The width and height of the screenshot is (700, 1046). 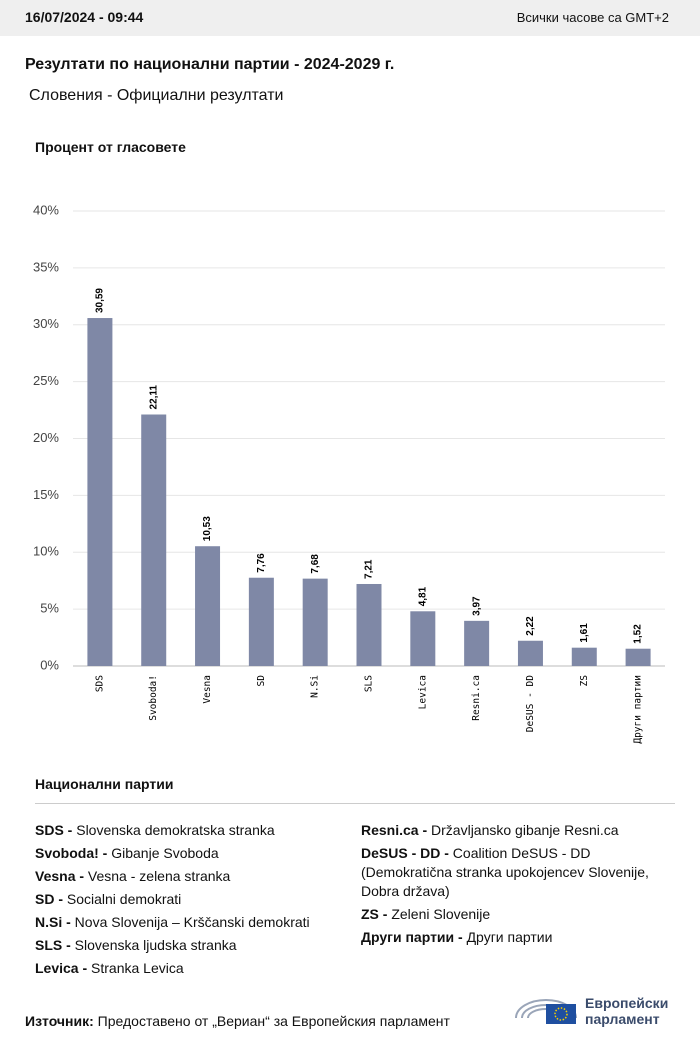 What do you see at coordinates (261, 563) in the screenshot?
I see `value-label: 7,76` at bounding box center [261, 563].